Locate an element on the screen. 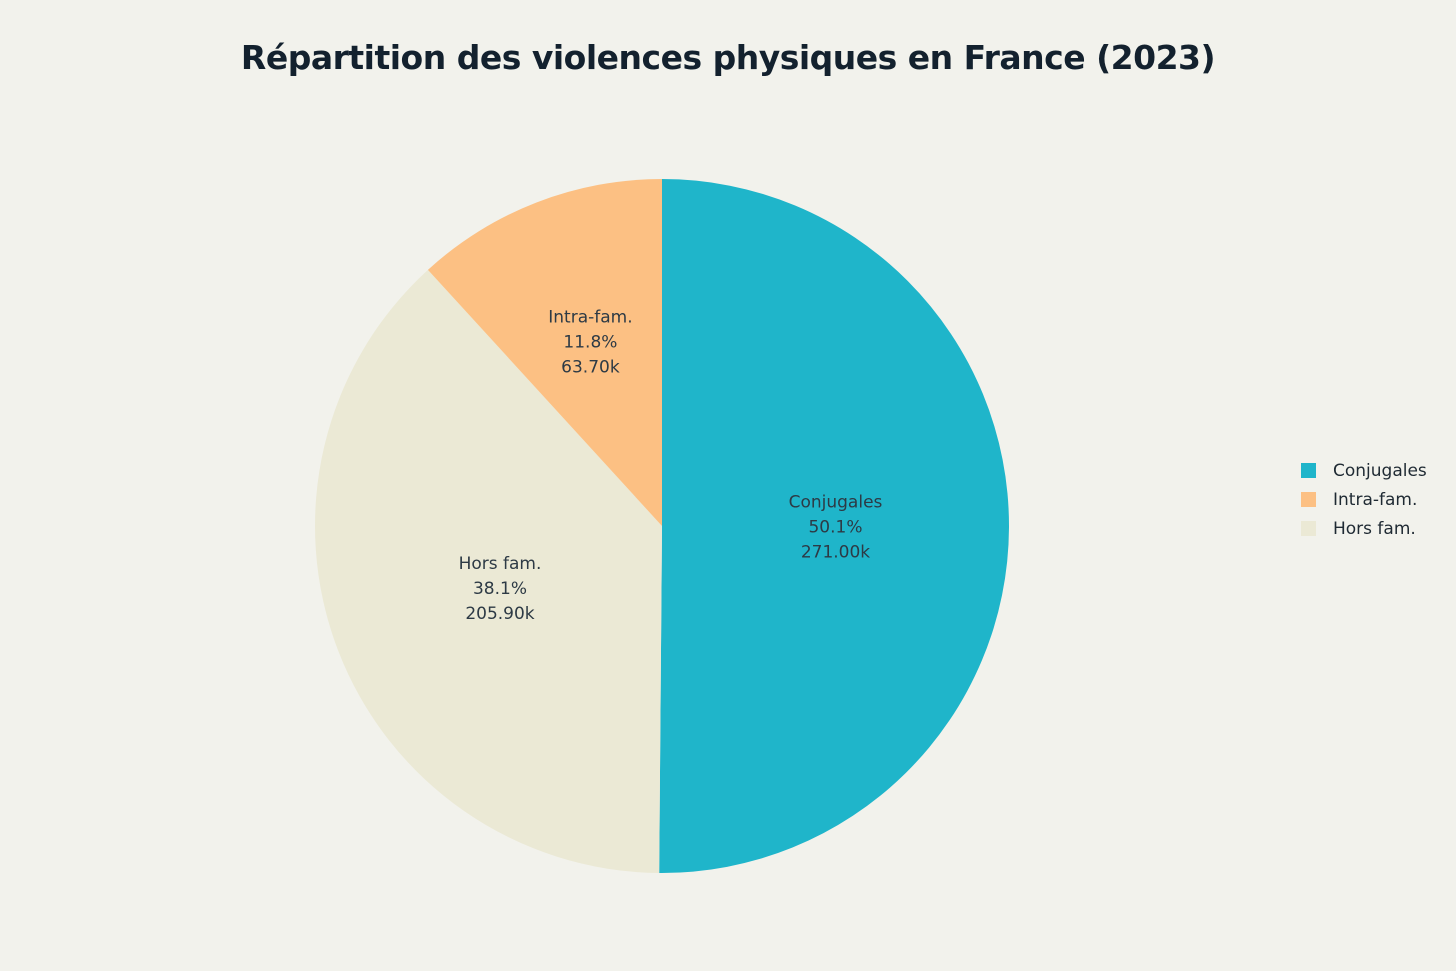 The height and width of the screenshot is (971, 1456). slice-label-name: Conjugales is located at coordinates (836, 503).